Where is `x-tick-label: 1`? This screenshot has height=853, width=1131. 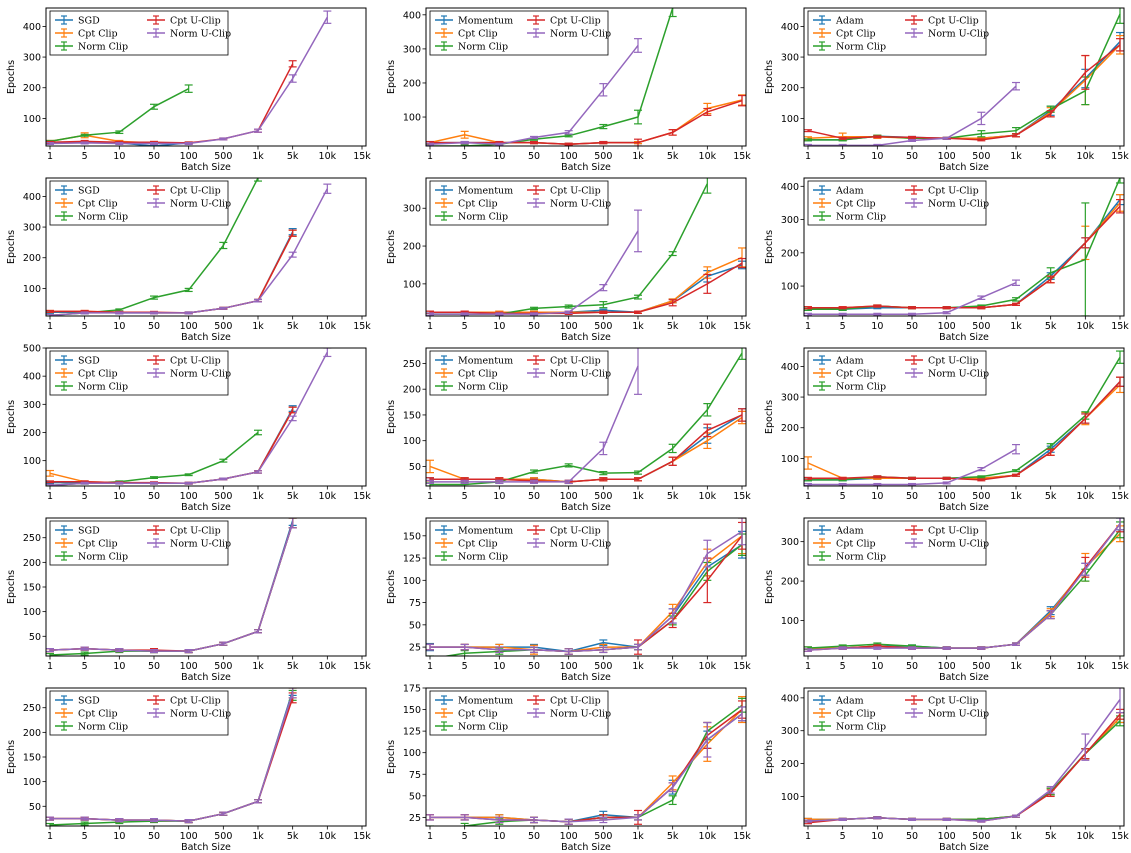
x-tick-label: 1 is located at coordinates (430, 836).